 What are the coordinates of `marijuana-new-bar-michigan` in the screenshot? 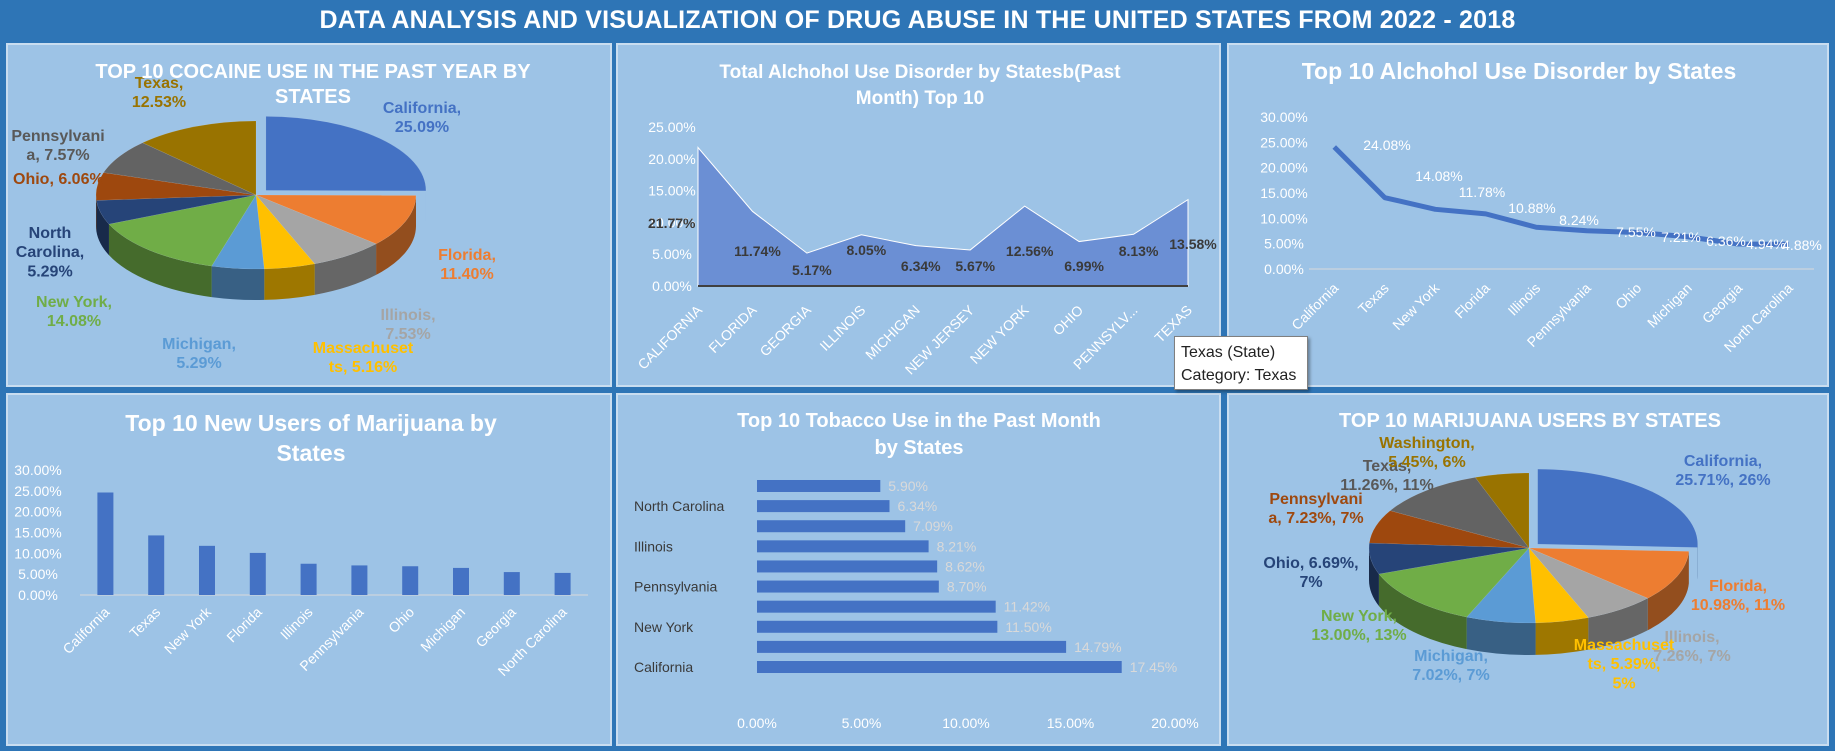 It's located at (461, 581).